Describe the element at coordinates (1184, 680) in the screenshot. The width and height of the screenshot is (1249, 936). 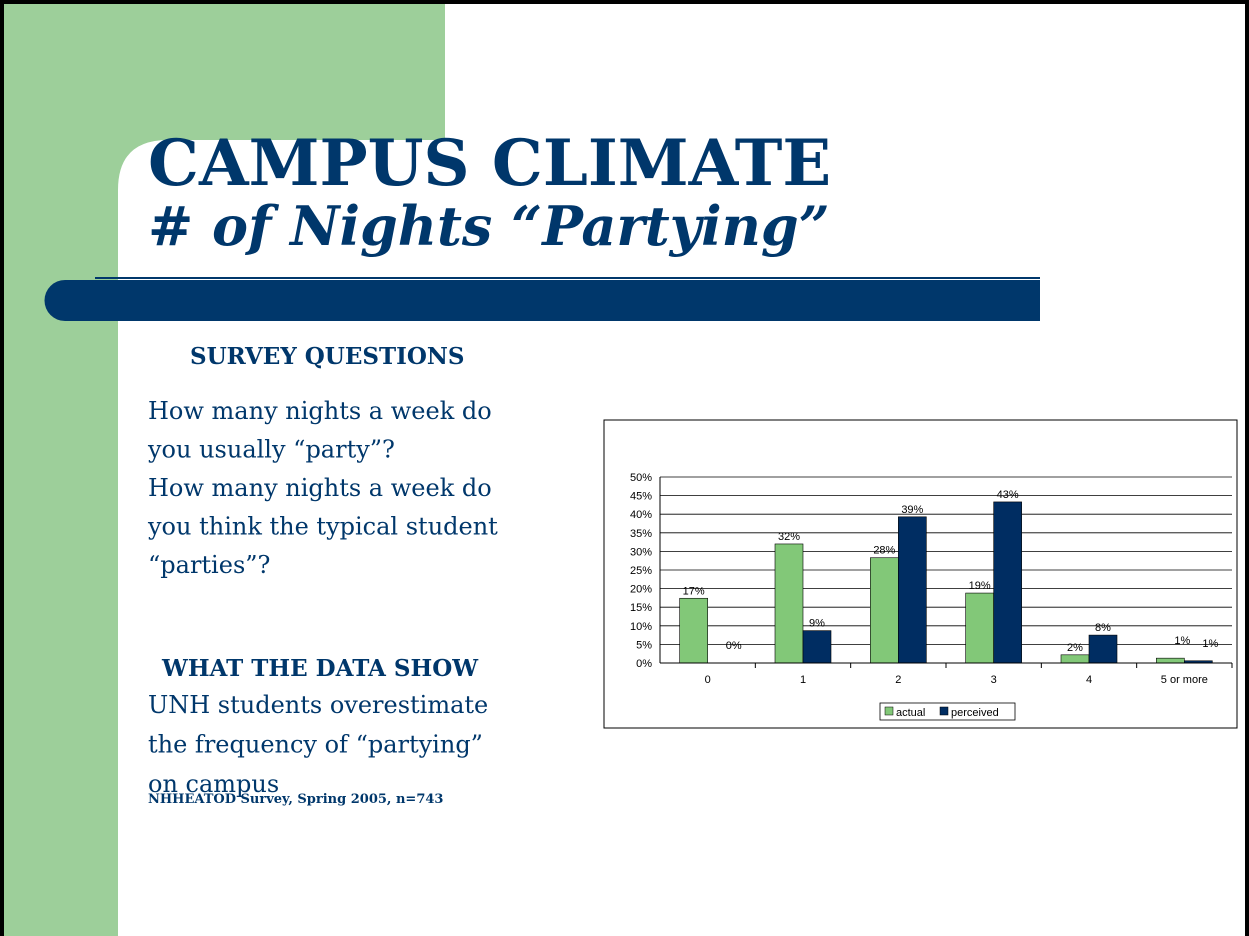
I see `x-tick-label: 5 or more` at that location.